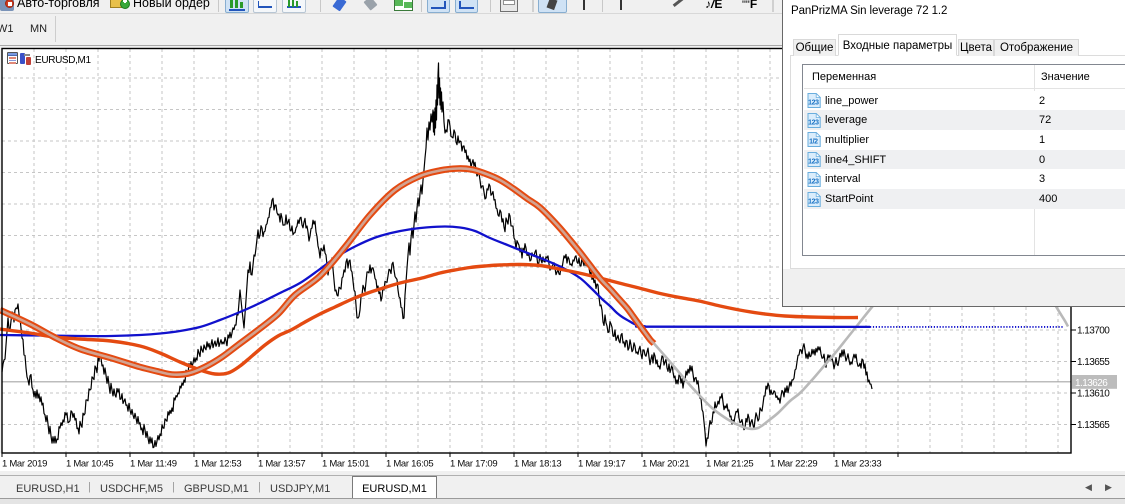  I want to click on svg-text: 1 Mar 11:49, so click(153, 464).